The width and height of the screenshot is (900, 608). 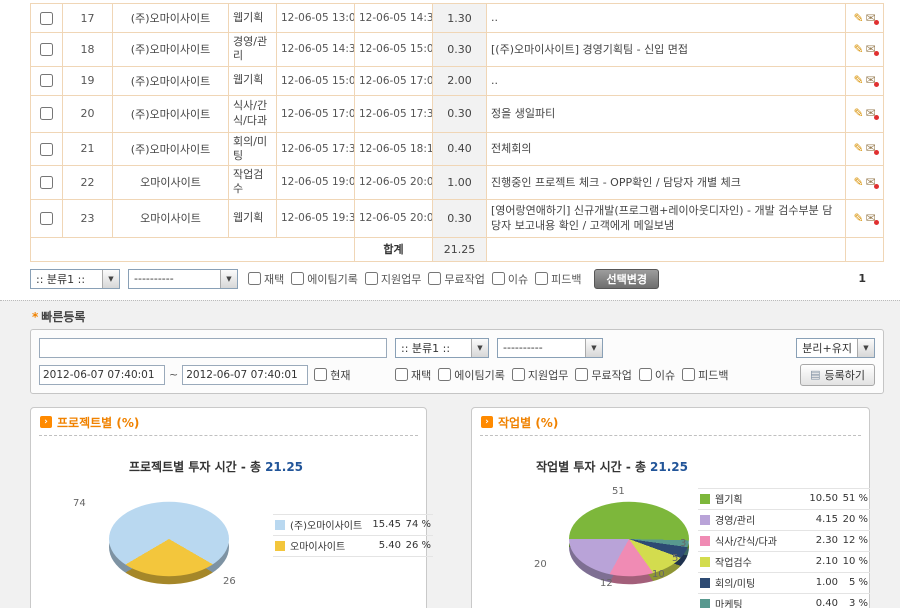 I want to click on chart-title: 프로젝트별 투자 시간 - 총 21.25, so click(x=216, y=466).